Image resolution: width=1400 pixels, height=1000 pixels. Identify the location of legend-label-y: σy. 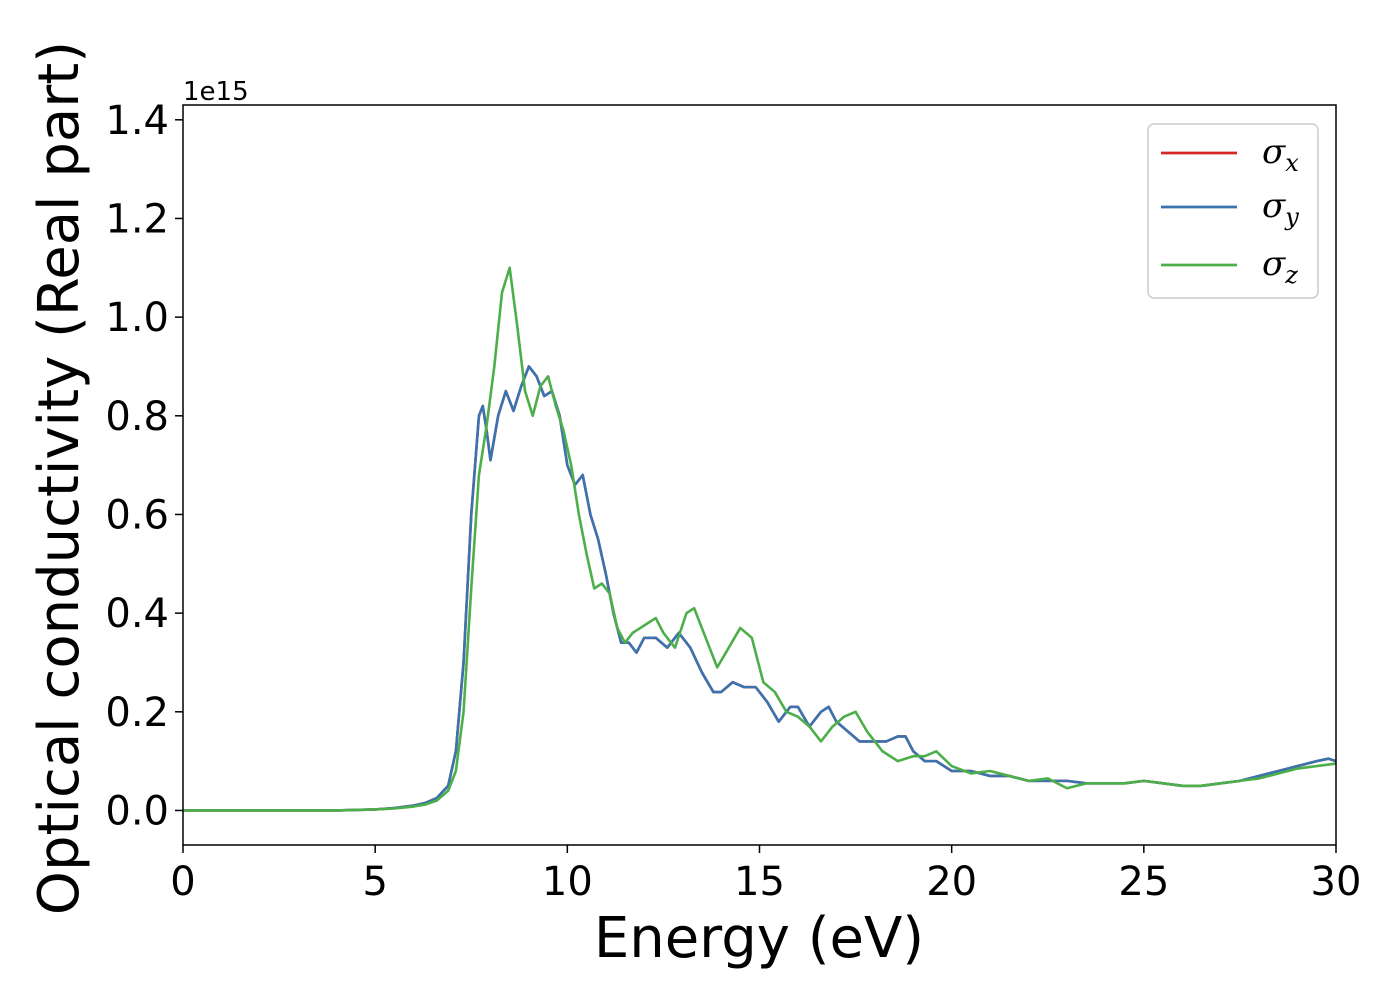
(1280, 208).